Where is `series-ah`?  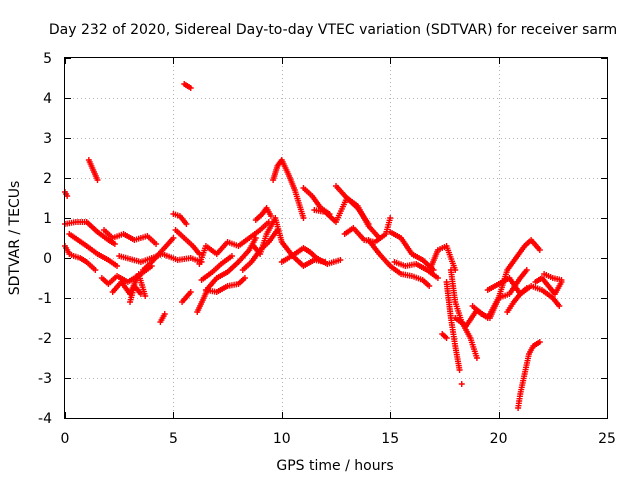
series-ah is located at coordinates (444, 336).